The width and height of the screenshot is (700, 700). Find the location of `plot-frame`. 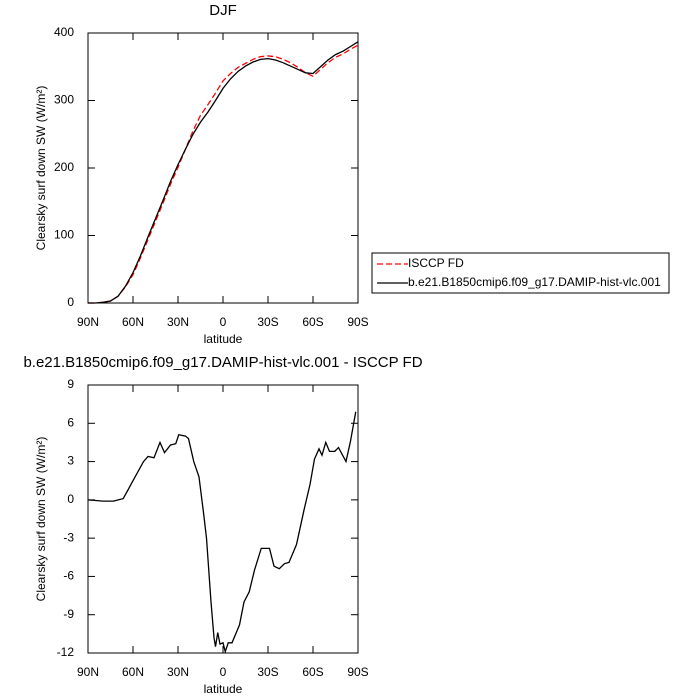

plot-frame is located at coordinates (223, 519).